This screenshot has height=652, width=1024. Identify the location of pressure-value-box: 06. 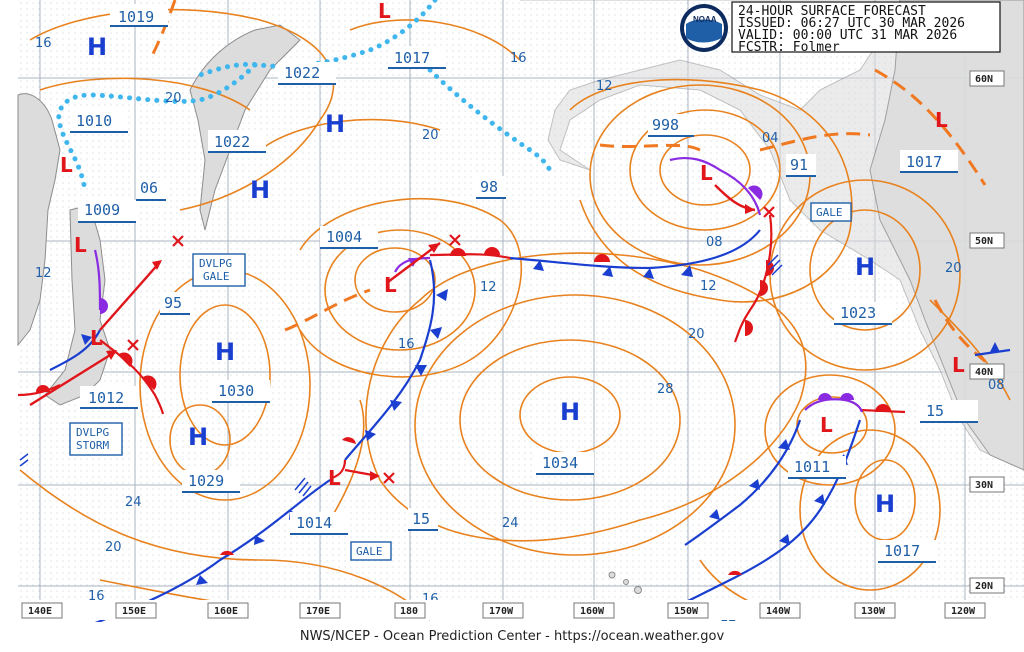
(151, 189).